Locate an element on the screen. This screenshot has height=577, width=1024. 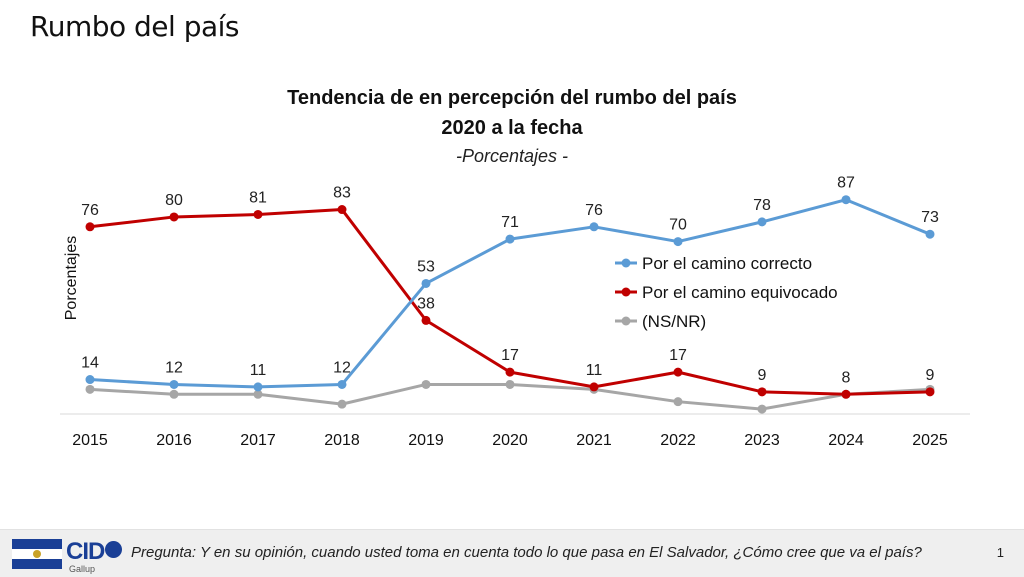
legend-item: Por el camino equivocado is located at coordinates (726, 292).